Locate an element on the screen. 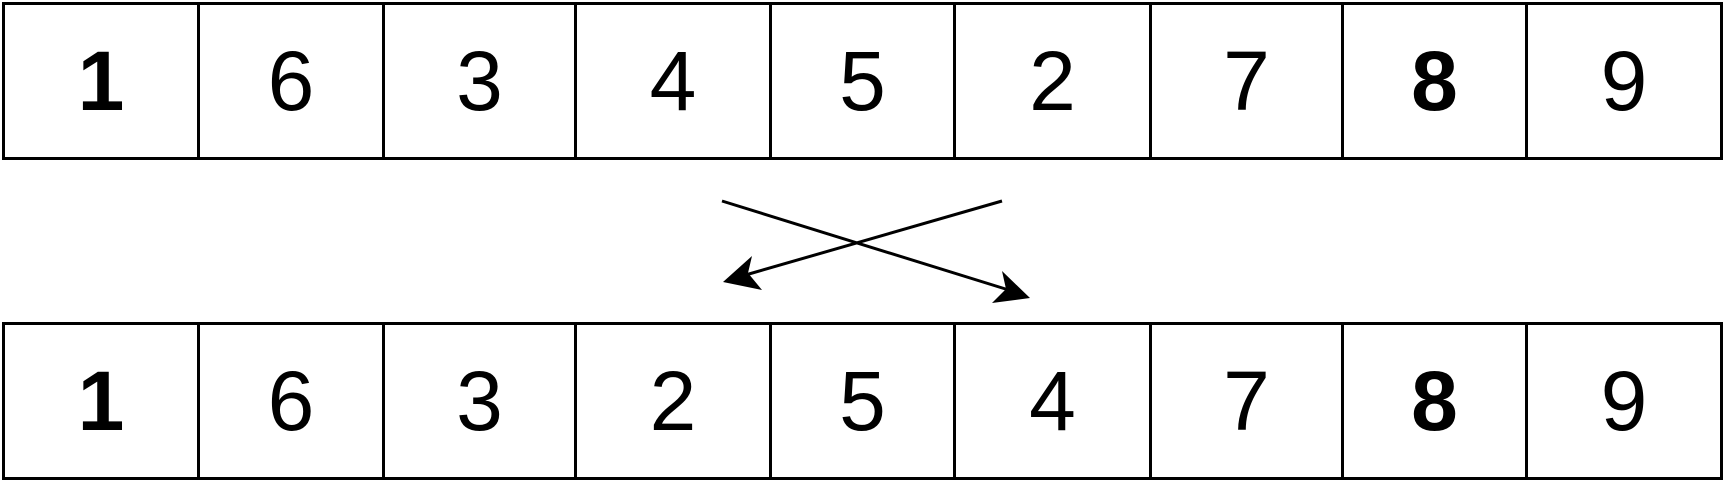 The width and height of the screenshot is (1724, 484). array-after-cell-4: 5 is located at coordinates (864, 401).